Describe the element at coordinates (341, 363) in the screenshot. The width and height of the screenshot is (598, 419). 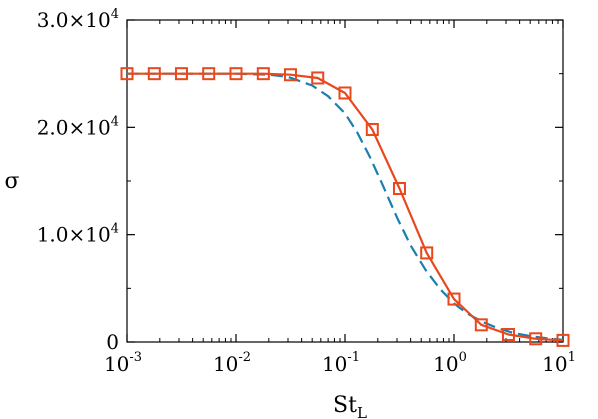
I see `x-tick-label: 10⁻¹` at that location.